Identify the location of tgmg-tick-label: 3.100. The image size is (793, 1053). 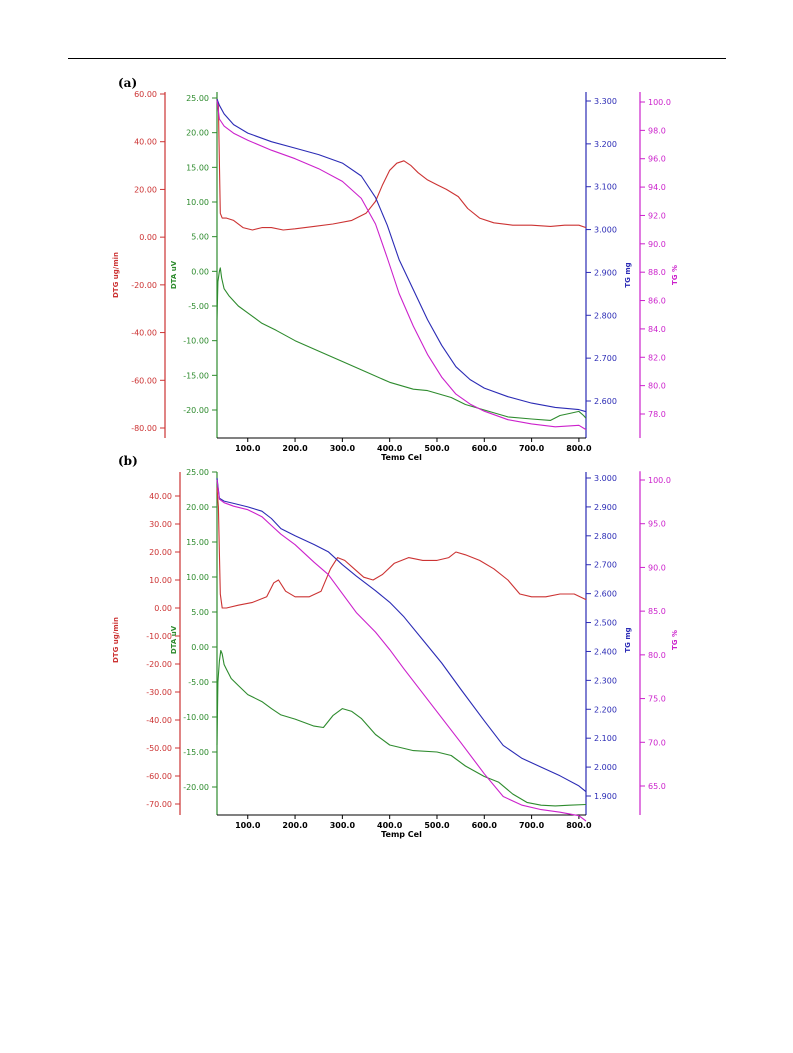
(605, 187).